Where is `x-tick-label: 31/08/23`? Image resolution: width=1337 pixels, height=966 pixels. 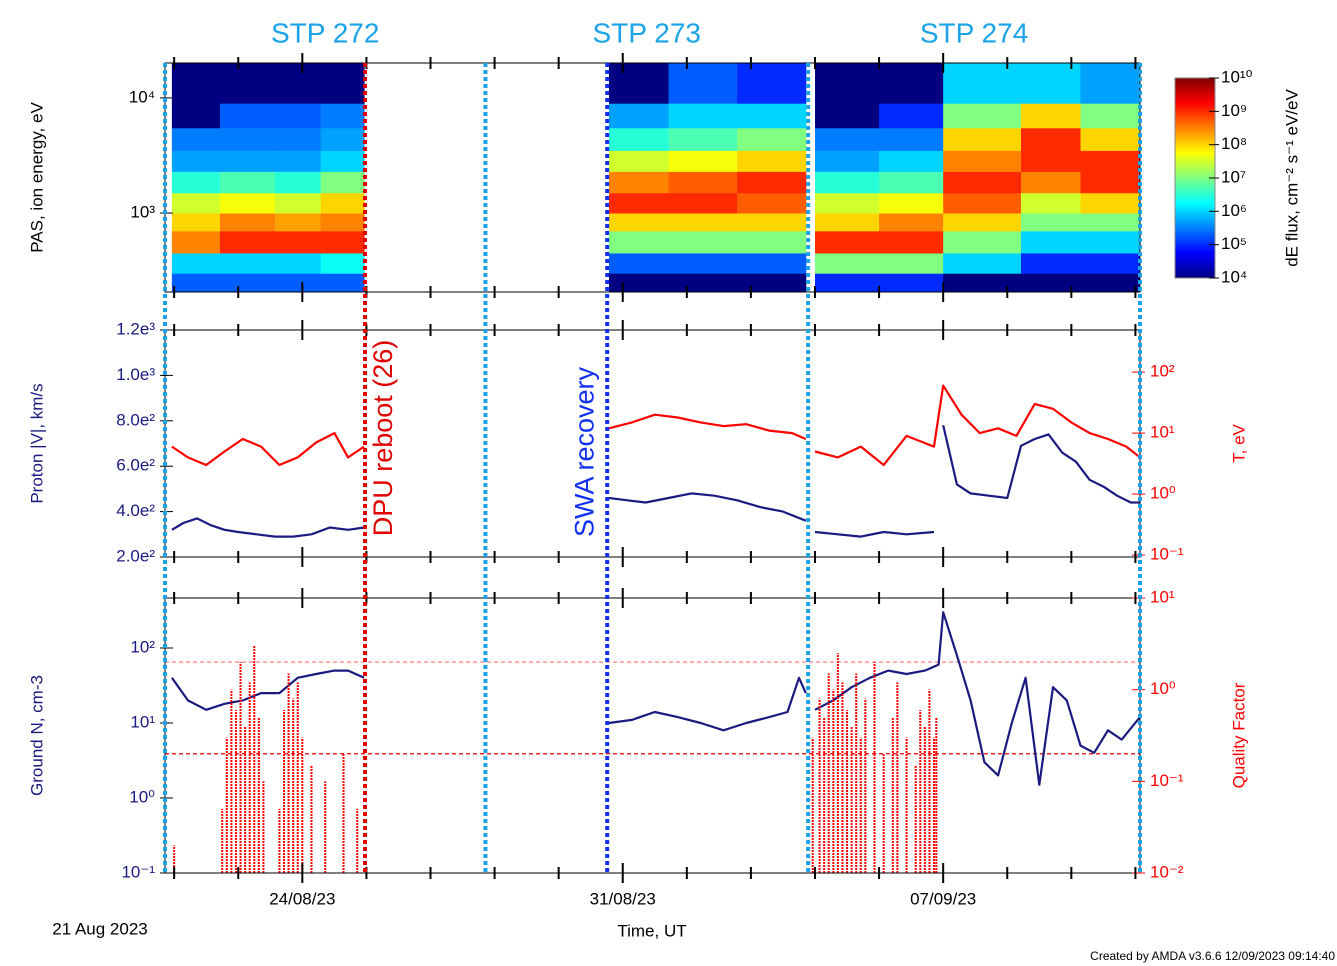 x-tick-label: 31/08/23 is located at coordinates (623, 898).